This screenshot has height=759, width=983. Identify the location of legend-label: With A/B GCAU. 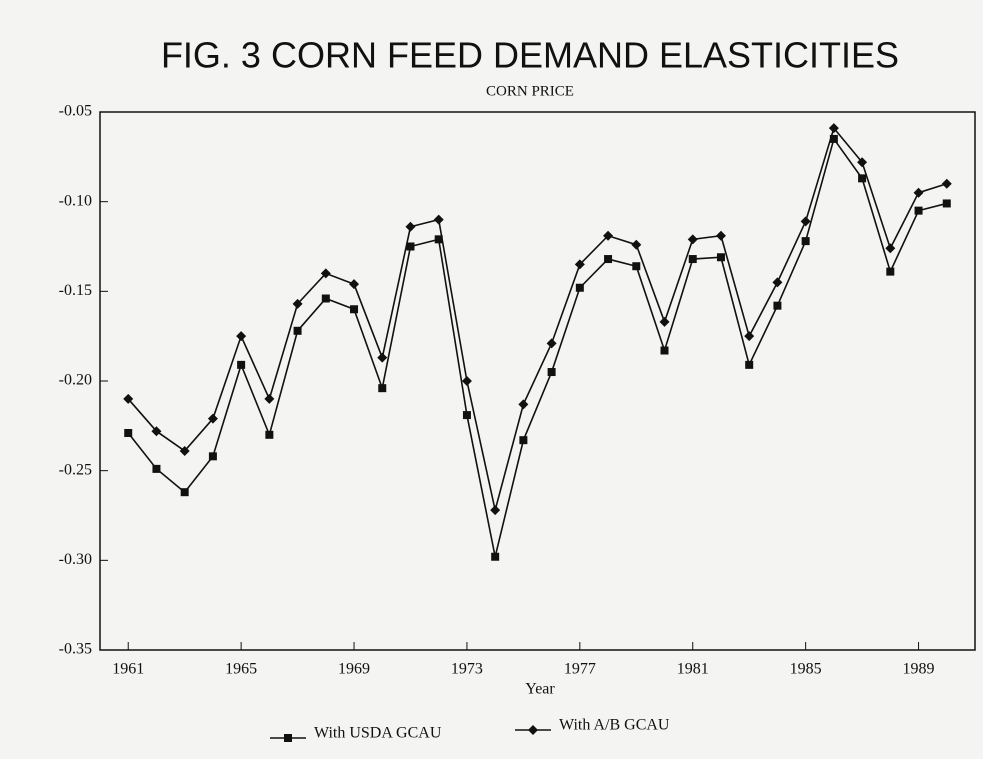
(614, 725).